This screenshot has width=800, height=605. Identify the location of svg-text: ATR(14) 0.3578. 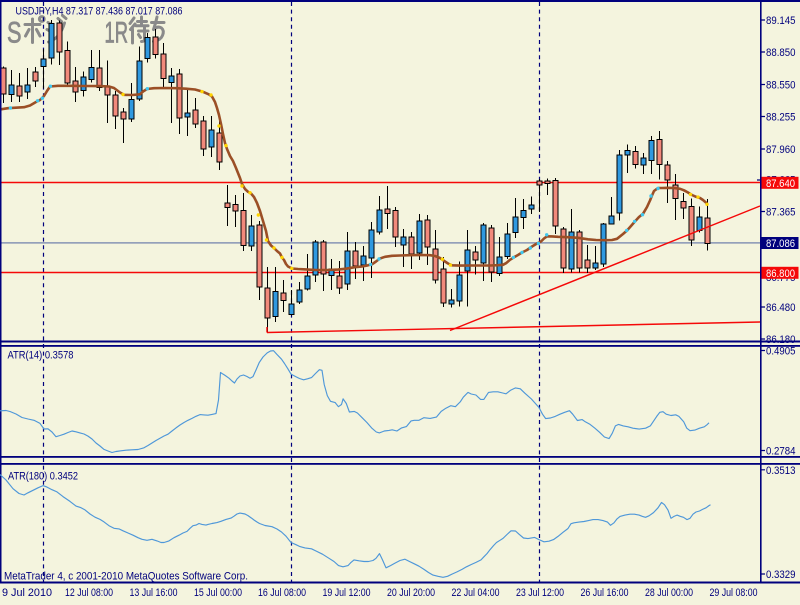
(41, 356).